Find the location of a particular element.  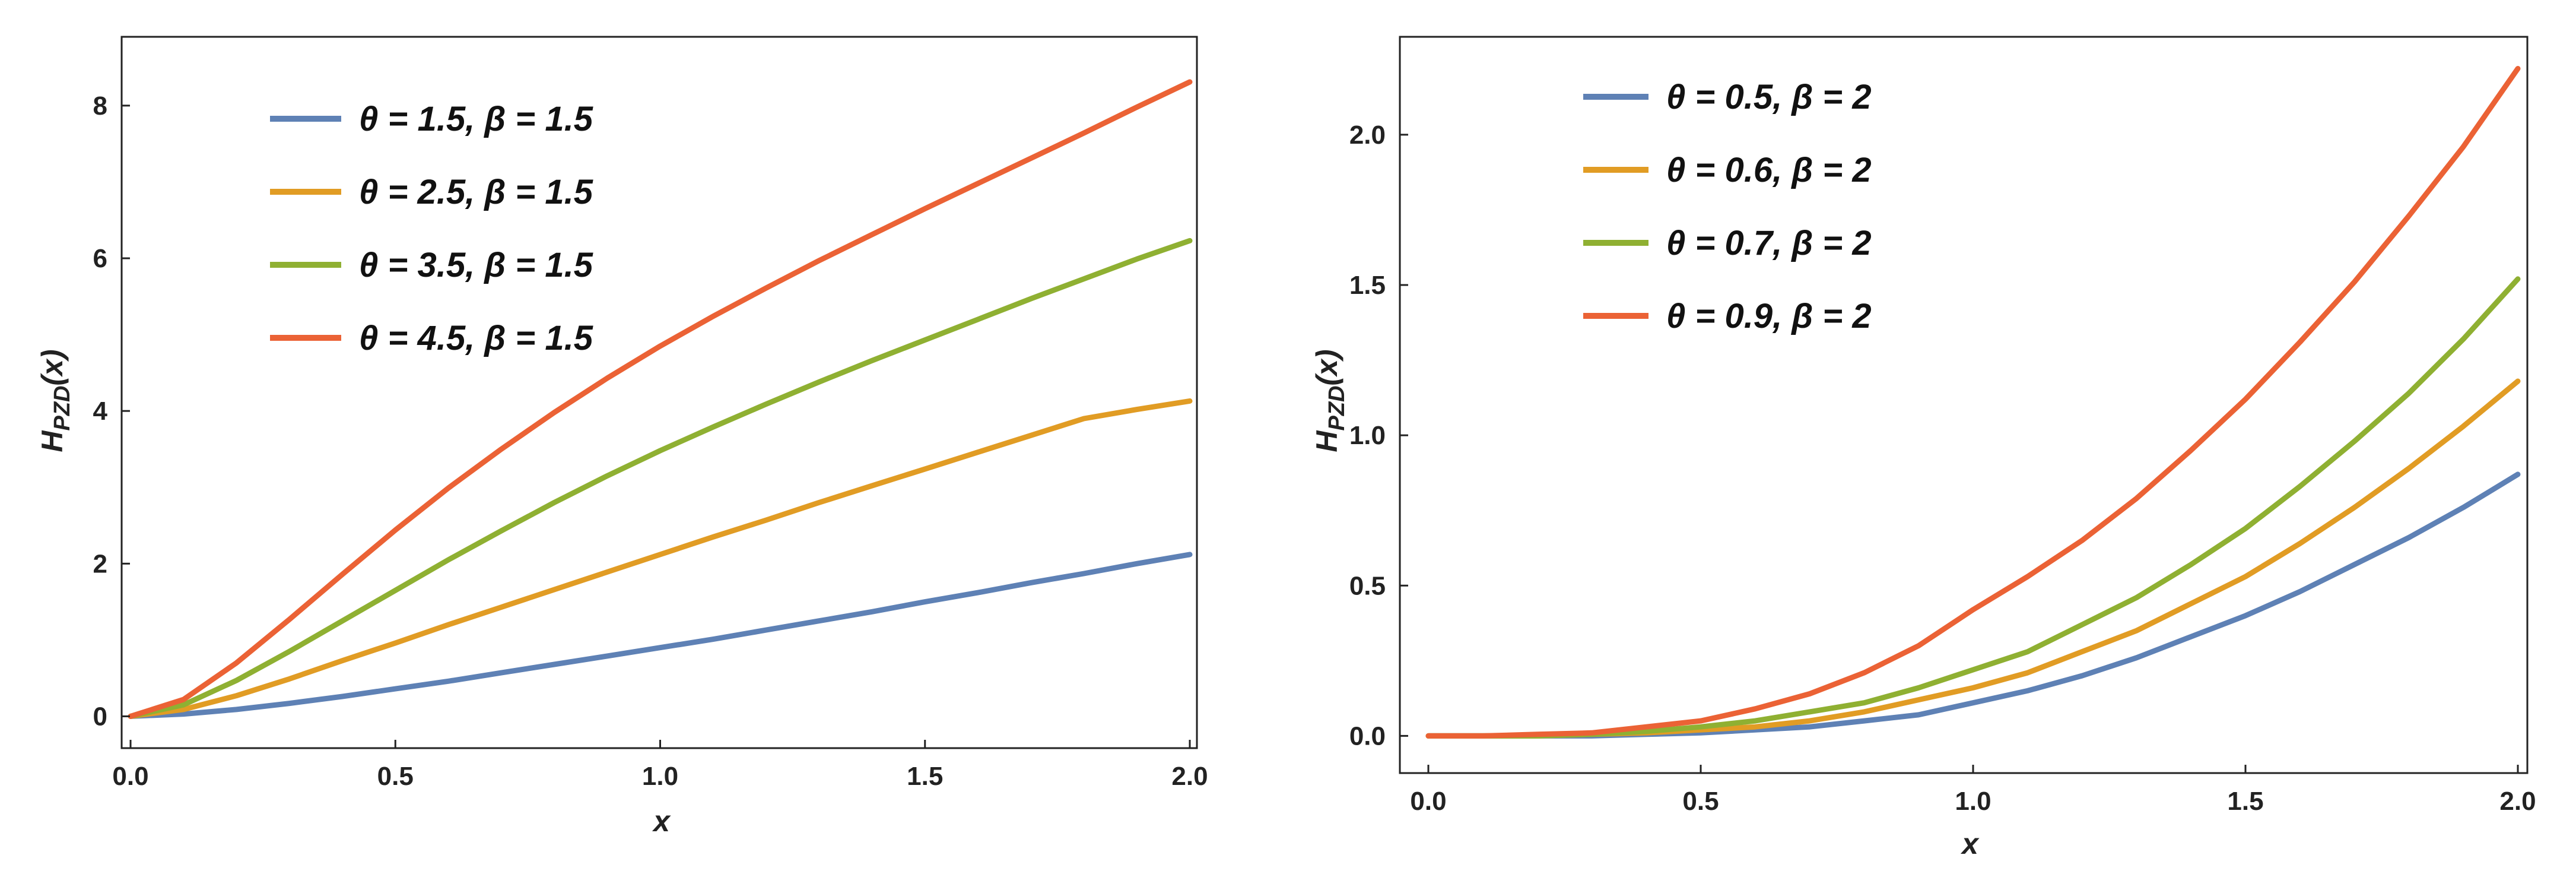

y-axis-label-right: HPZD(x) is located at coordinates (1329, 400).